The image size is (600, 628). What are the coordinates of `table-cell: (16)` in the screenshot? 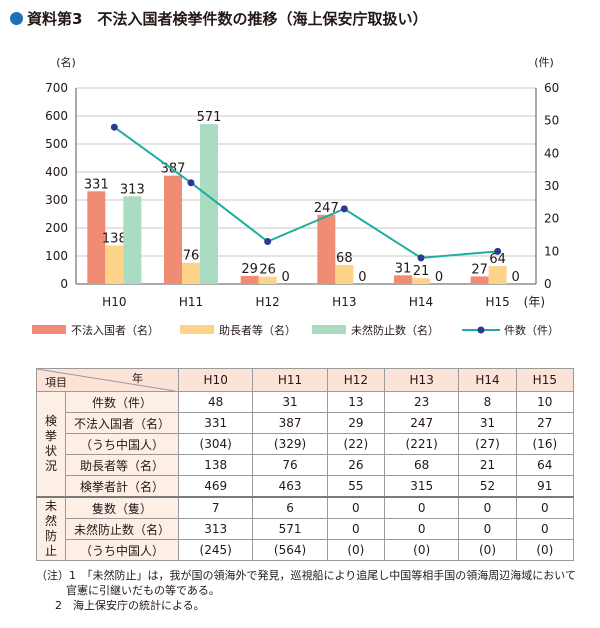 It's located at (545, 444).